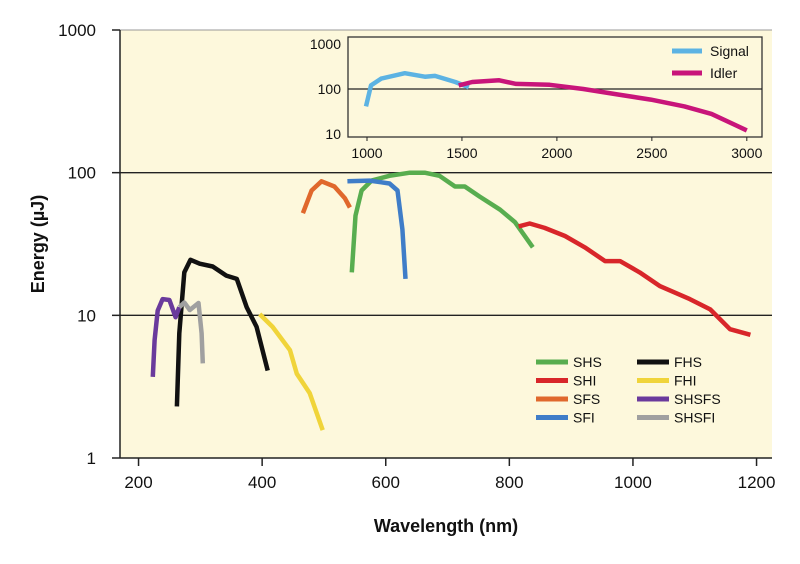  What do you see at coordinates (651, 153) in the screenshot?
I see `inset-x-tick-label: 2500` at bounding box center [651, 153].